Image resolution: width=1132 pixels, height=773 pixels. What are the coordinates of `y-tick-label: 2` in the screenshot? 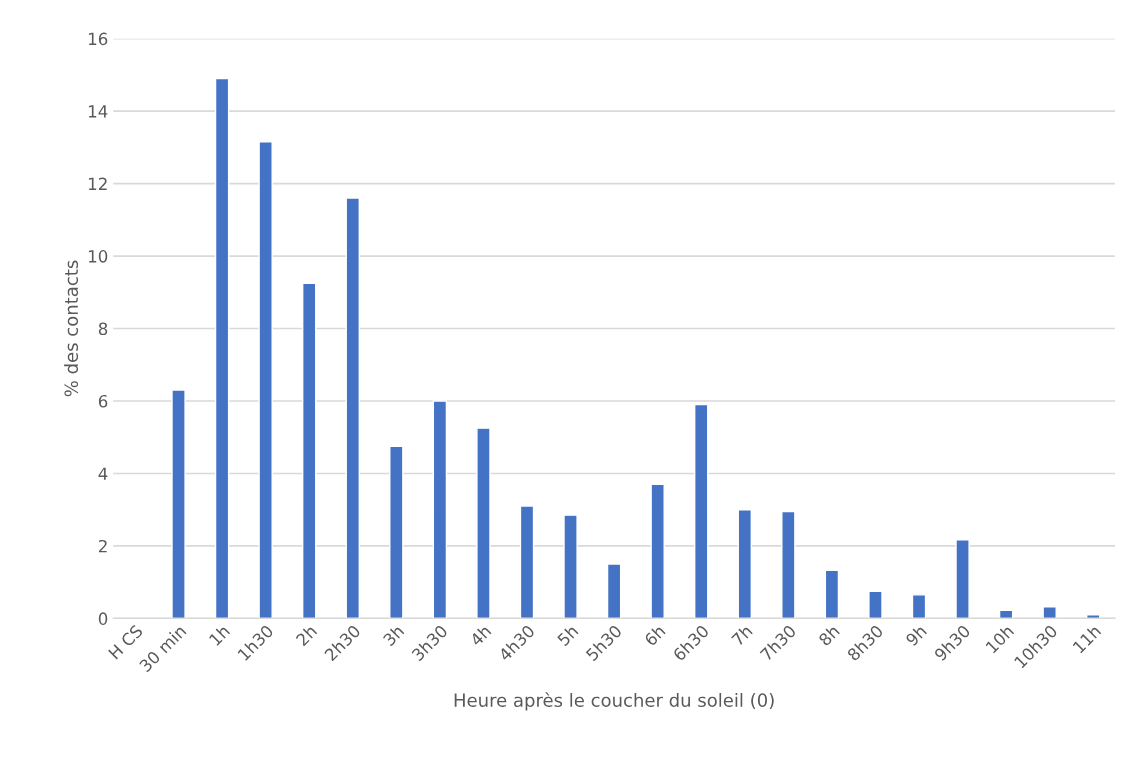 It's located at (102, 546).